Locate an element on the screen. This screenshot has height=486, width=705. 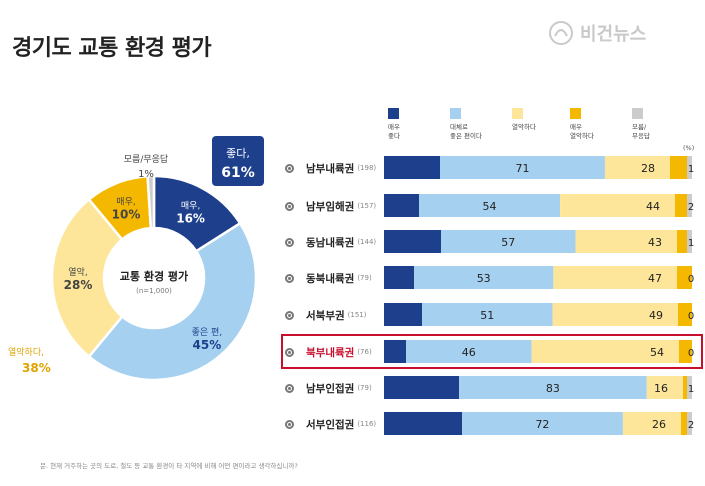
row-label-서북부권: 서북부권 (151) is located at coordinates (325, 315).